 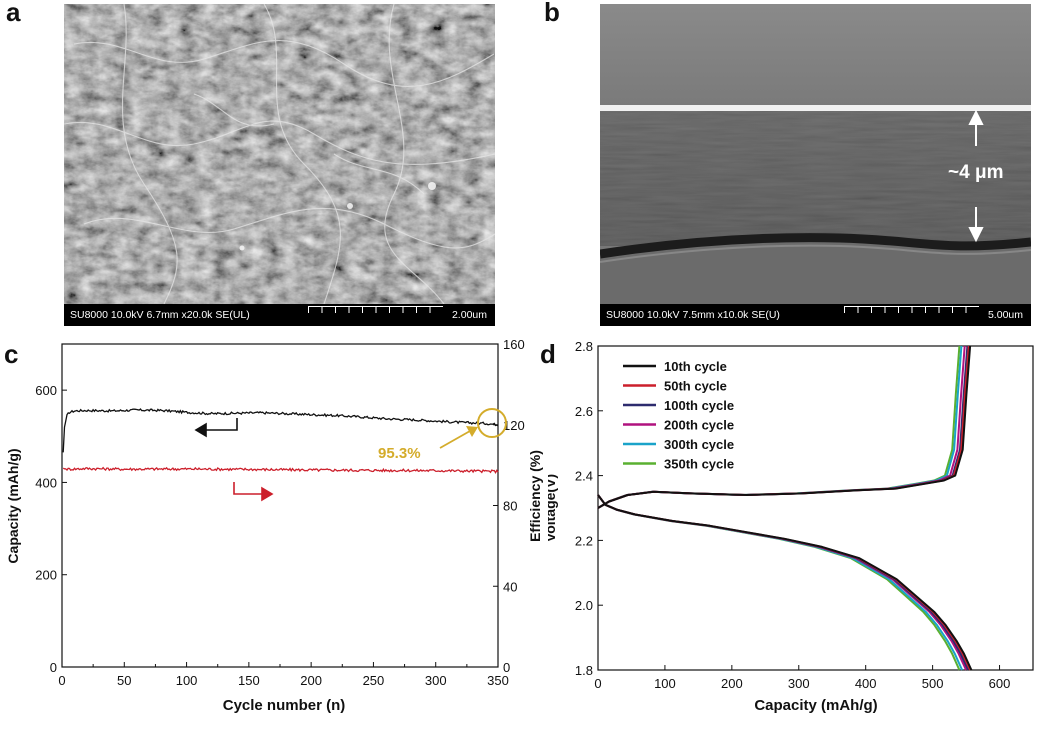 I want to click on x-axis-label: Cycle number (n), so click(x=284, y=705).